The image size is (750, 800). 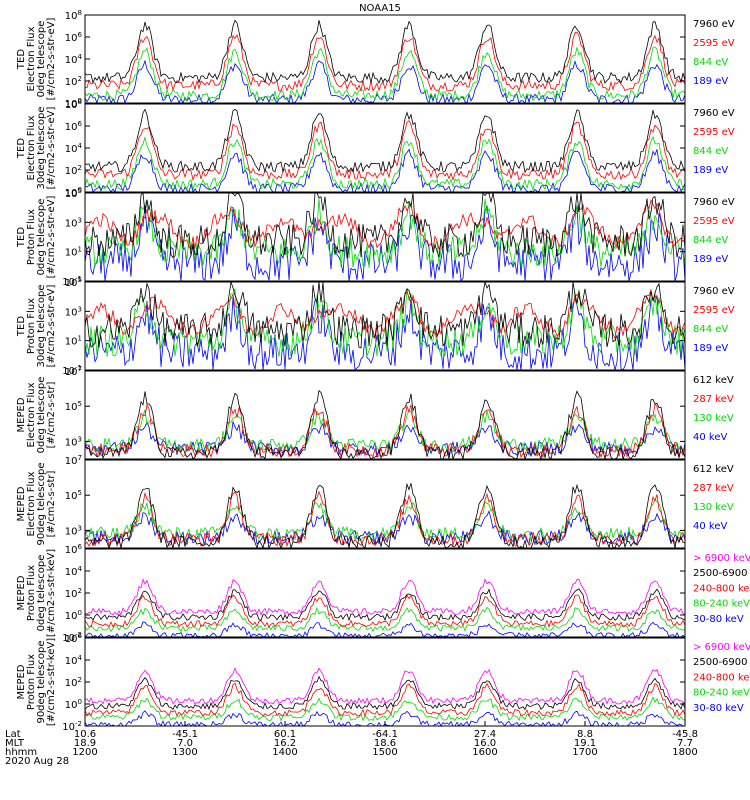 What do you see at coordinates (685, 734) in the screenshot?
I see `x-tick-label: -45.8` at bounding box center [685, 734].